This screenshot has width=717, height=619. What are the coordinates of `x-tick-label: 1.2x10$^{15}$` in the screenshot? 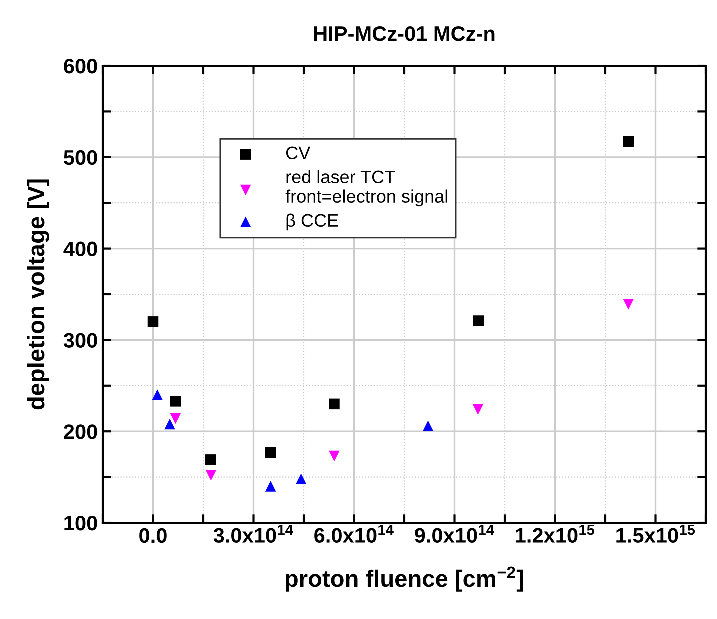 It's located at (555, 534).